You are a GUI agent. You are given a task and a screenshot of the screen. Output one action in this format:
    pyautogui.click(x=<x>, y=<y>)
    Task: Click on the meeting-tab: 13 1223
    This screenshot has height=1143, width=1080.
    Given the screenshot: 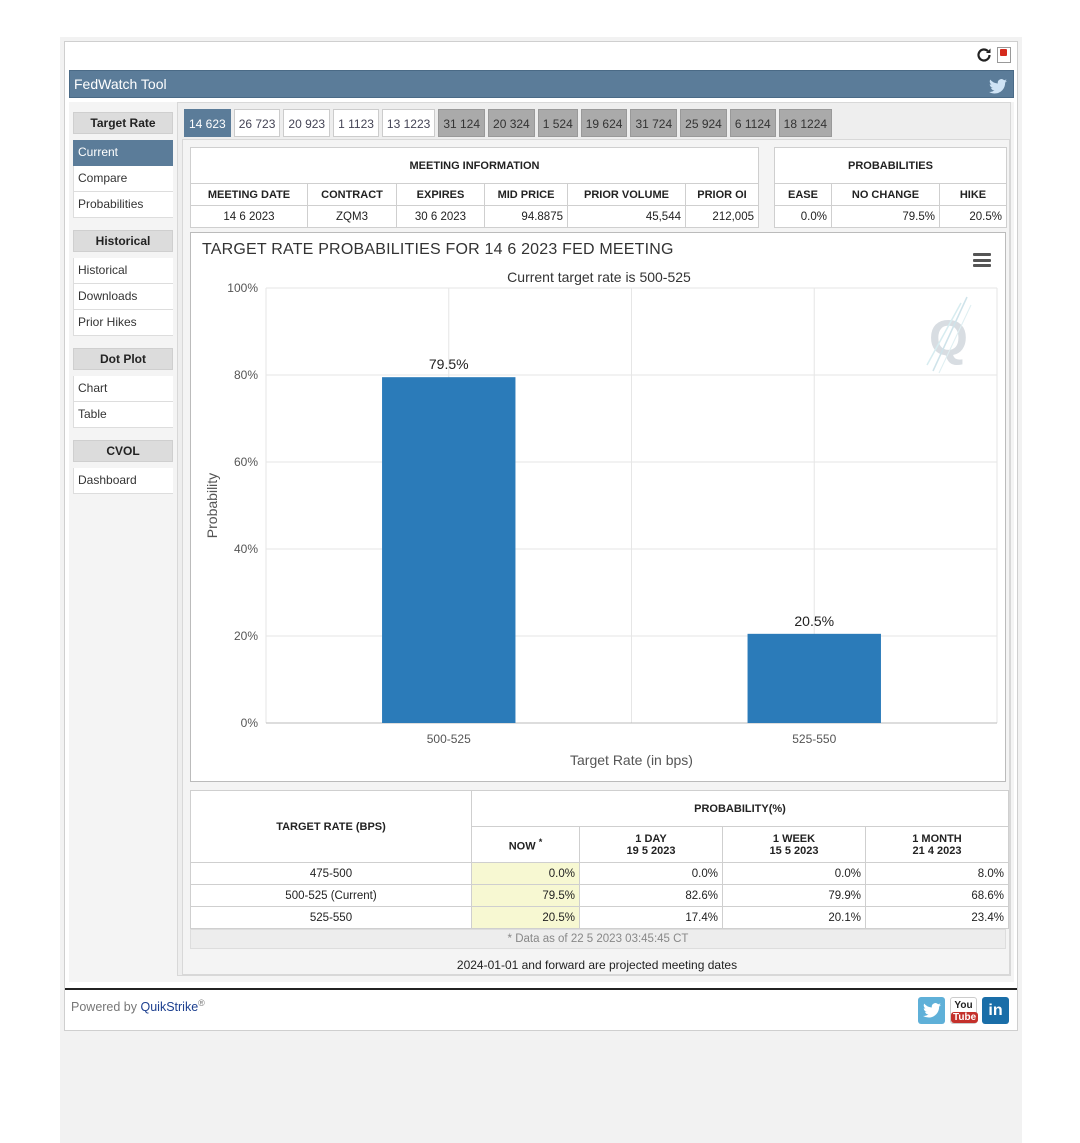 What is the action you would take?
    pyautogui.click(x=408, y=123)
    